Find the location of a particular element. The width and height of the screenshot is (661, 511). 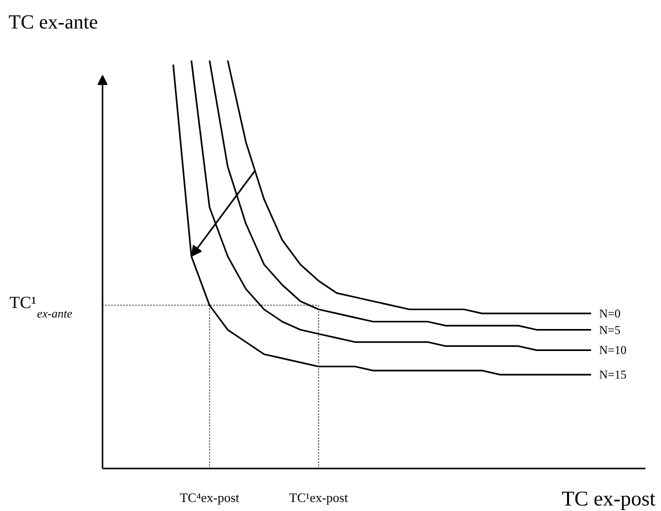

series-label: N=10 is located at coordinates (613, 350).